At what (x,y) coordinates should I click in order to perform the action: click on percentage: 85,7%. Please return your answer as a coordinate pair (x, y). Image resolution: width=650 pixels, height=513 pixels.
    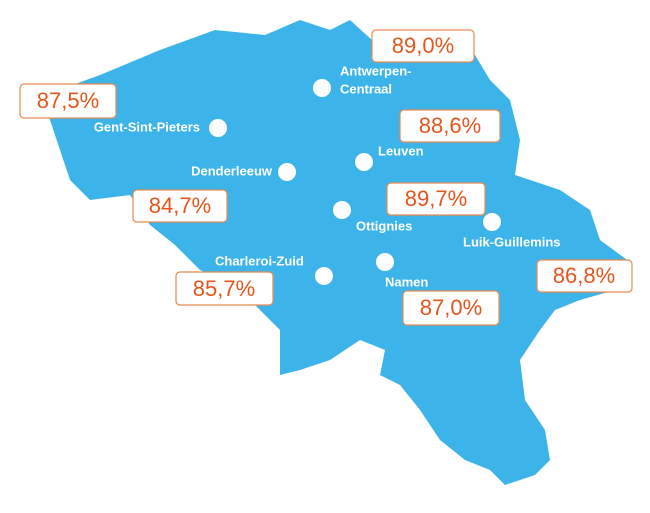
    Looking at the image, I should click on (224, 288).